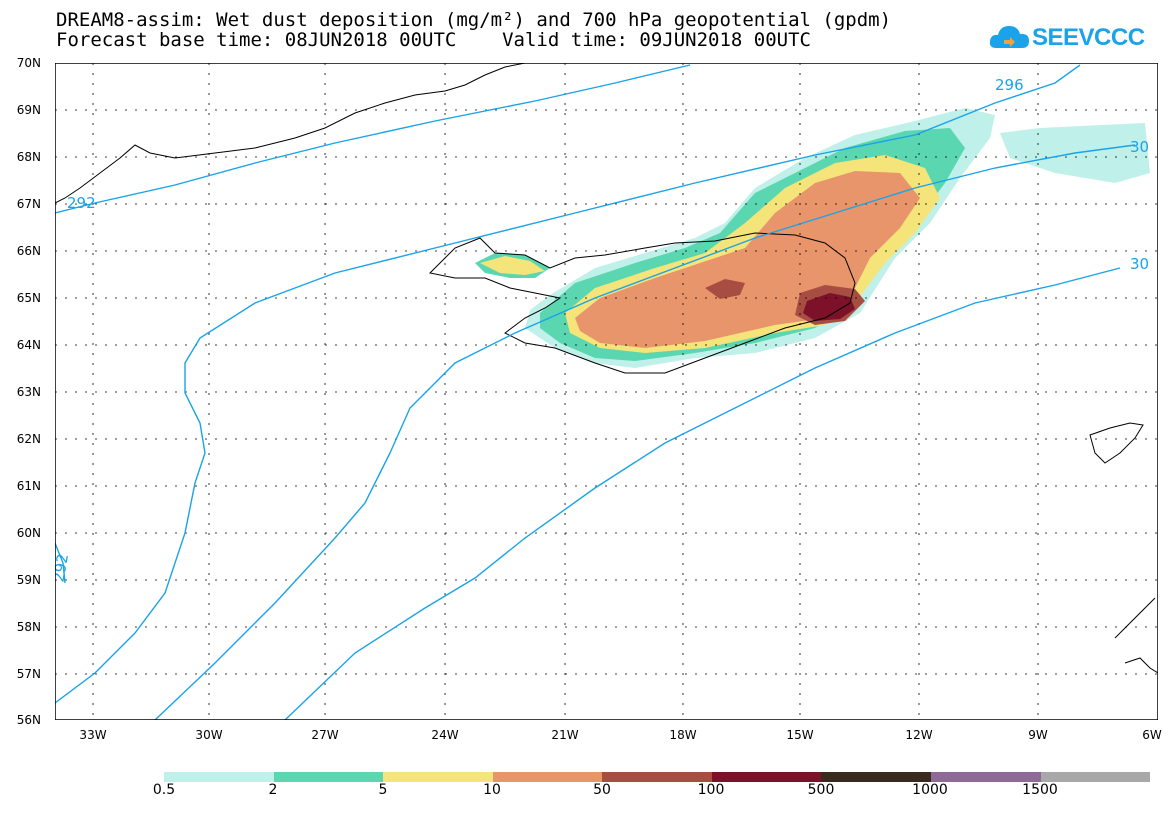  What do you see at coordinates (28, 298) in the screenshot?
I see `lat-label: 65N` at bounding box center [28, 298].